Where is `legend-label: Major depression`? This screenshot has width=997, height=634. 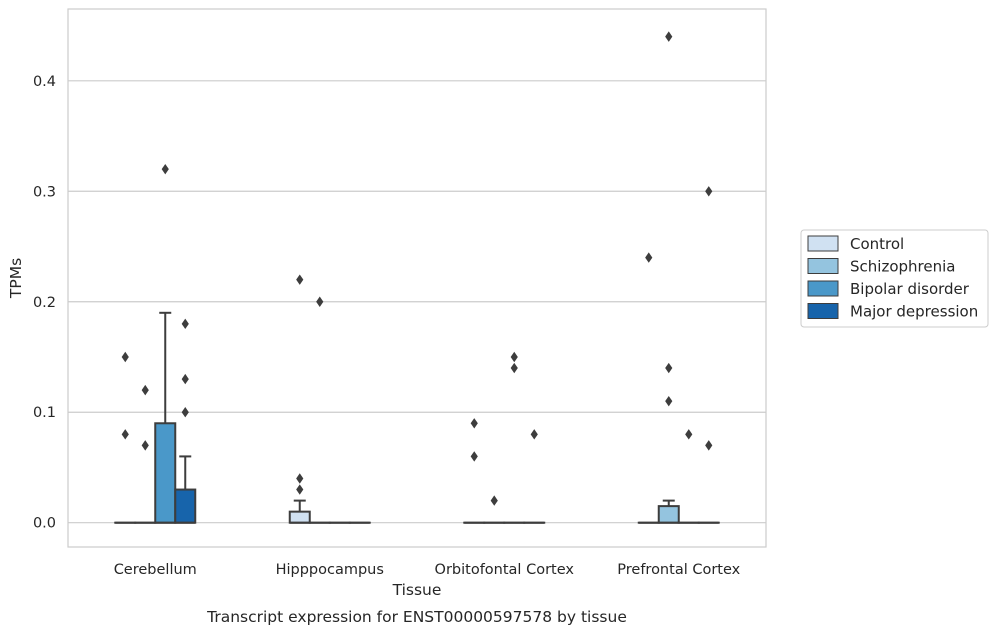 legend-label: Major depression is located at coordinates (914, 312).